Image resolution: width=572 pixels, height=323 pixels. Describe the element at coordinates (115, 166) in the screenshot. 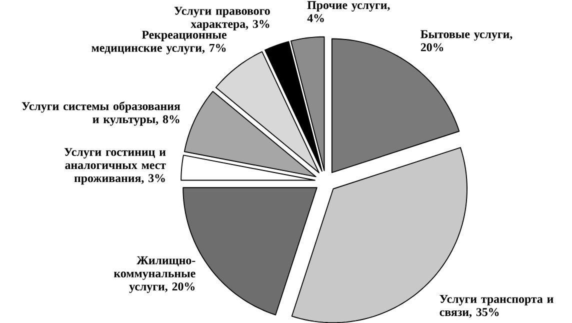

I see `slice-label: Услуги гостиниц и аналогичных мест проживания, 3%` at that location.